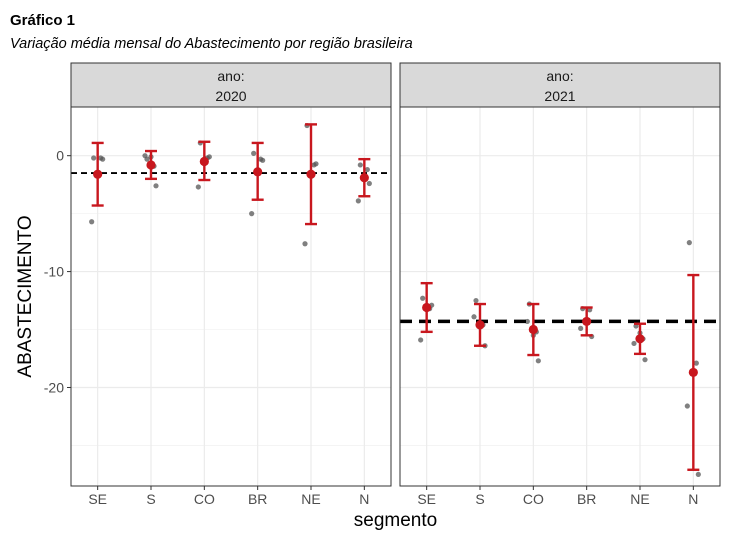 The image size is (749, 533). Describe the element at coordinates (43, 20) in the screenshot. I see `chart-title: Gráfico 1` at that location.